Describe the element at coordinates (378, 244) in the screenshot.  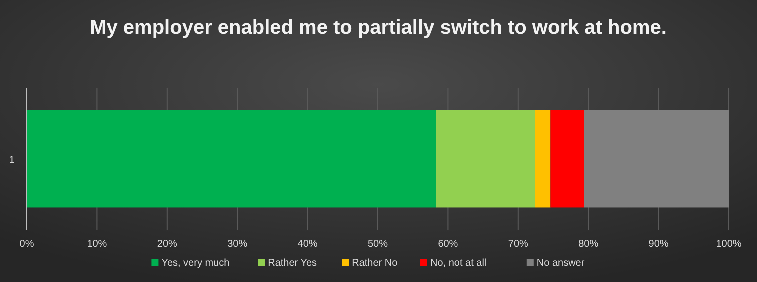
I see `x-tick-label: 50%` at that location.